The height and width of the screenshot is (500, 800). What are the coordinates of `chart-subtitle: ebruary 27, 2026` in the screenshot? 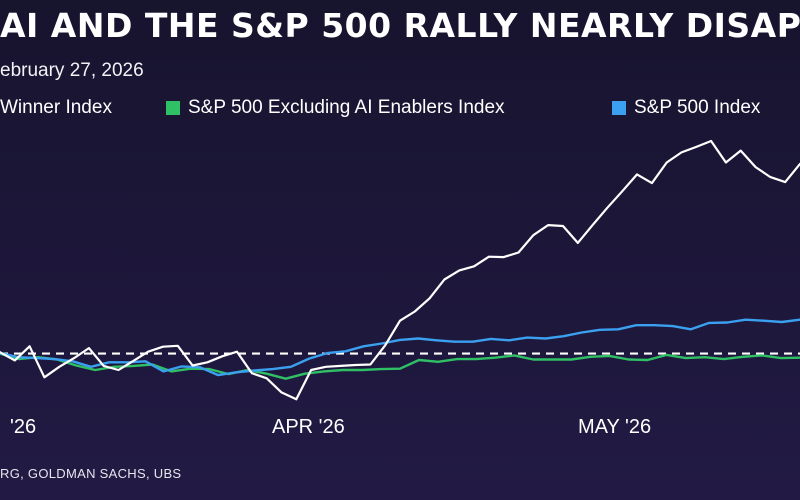 It's located at (72, 70).